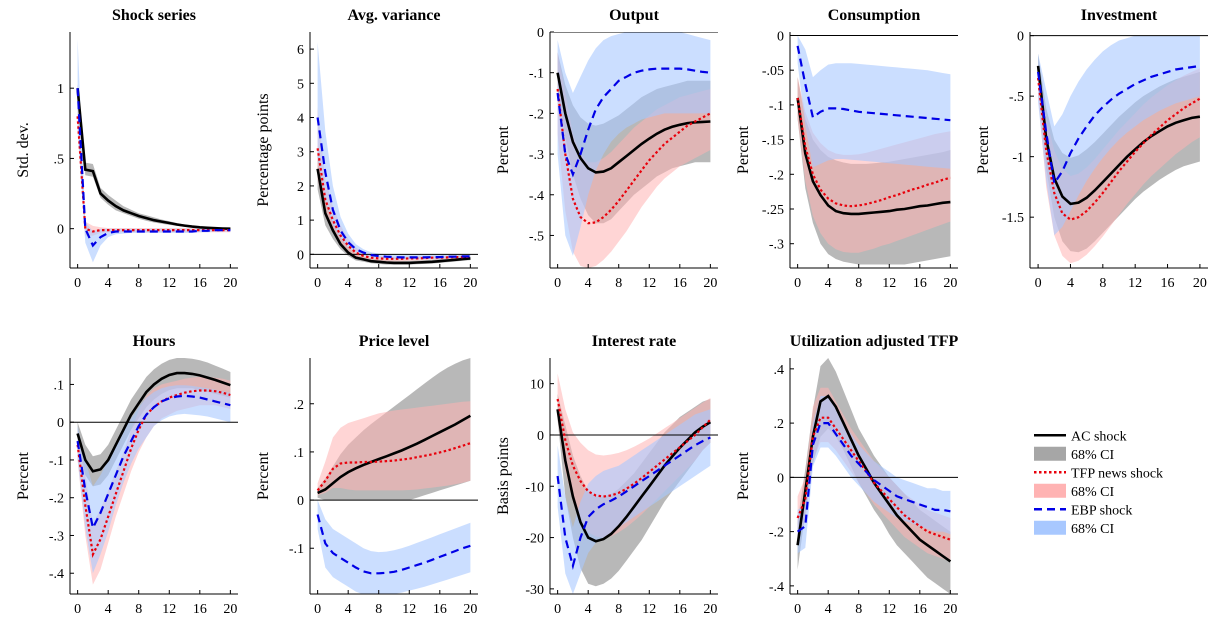 This screenshot has height=640, width=1215. I want to click on panel-3: 0 4 8 12 16 20 0 -.1 -.2 -.3 -.4 -.5 Output Percent, so click(606, 149).